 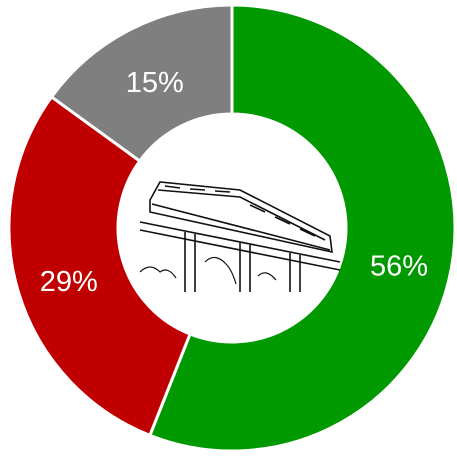 What do you see at coordinates (240, 236) in the screenshot?
I see `monorail-illustration` at bounding box center [240, 236].